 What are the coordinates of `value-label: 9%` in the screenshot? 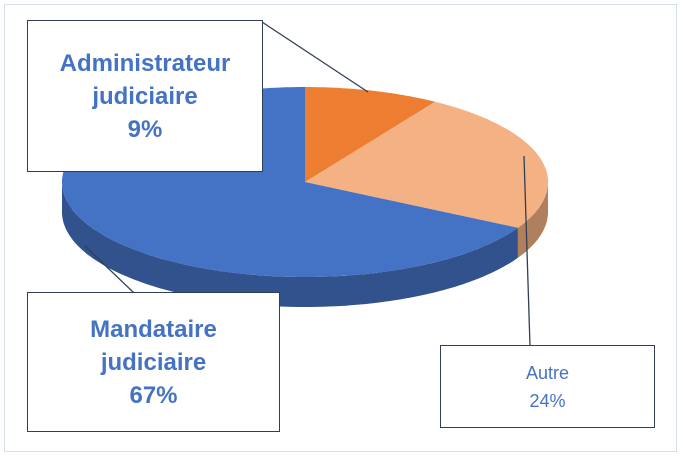 It's located at (145, 129).